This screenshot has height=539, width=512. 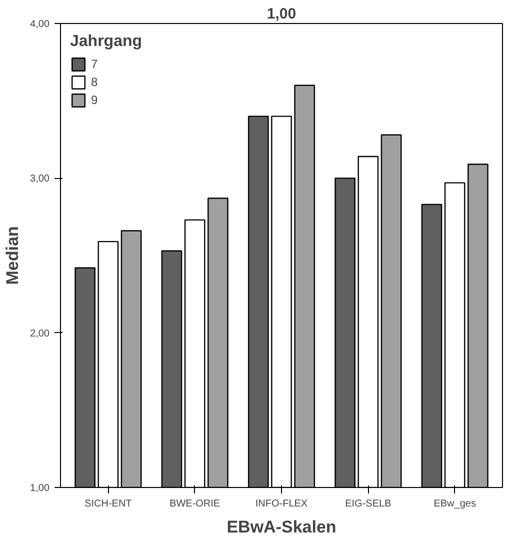 I want to click on x-tick-label: INFO-FLEX, so click(x=281, y=504).